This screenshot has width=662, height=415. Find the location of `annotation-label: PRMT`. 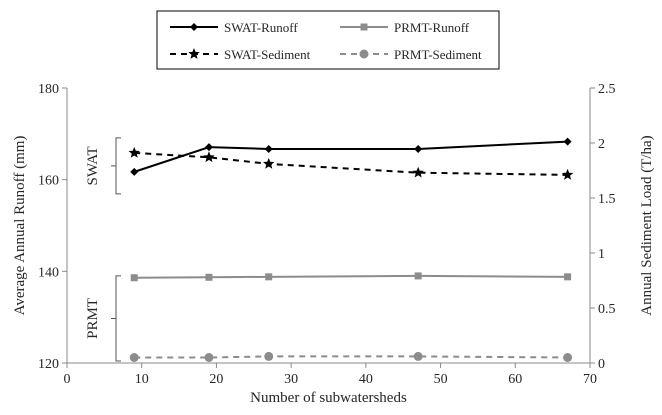

annotation-label: PRMT is located at coordinates (93, 318).